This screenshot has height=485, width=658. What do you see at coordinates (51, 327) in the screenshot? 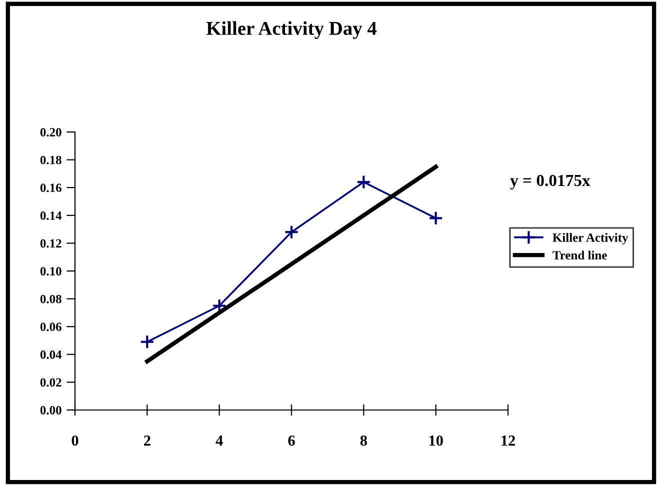
I see `y-tick-label: 0.06` at bounding box center [51, 327].